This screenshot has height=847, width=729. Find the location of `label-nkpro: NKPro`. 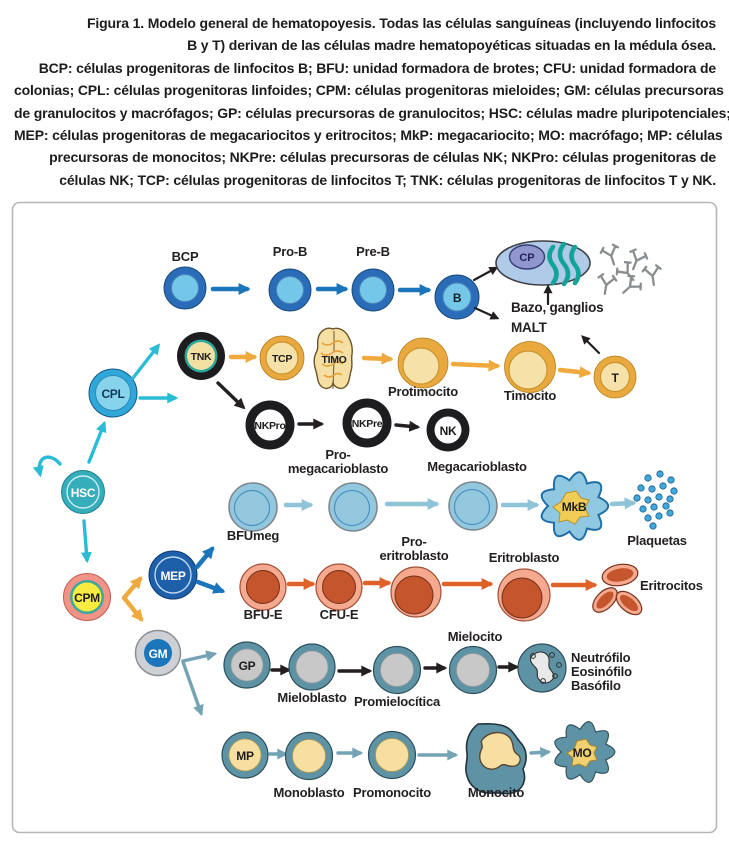

label-nkpro: NKPro is located at coordinates (269, 426).